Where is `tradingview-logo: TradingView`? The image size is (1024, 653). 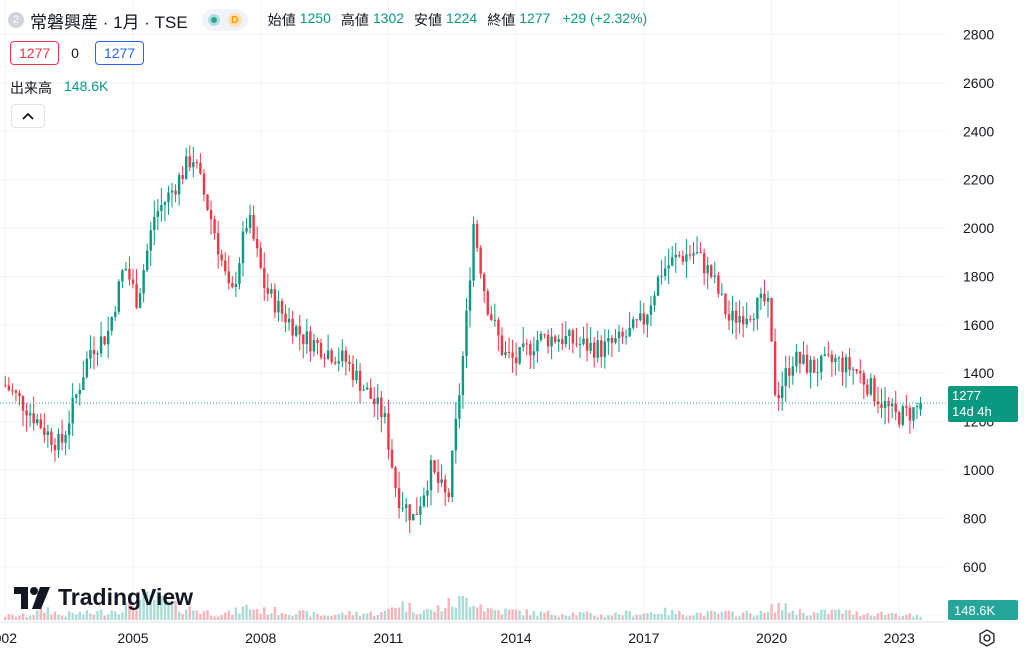 tradingview-logo: TradingView is located at coordinates (103, 597).